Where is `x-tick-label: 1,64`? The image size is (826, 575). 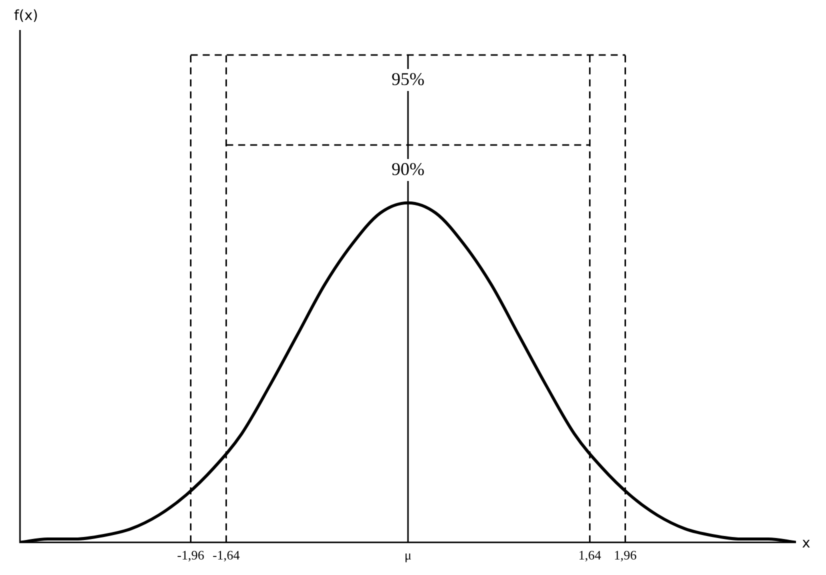
x-tick-label: 1,64 is located at coordinates (590, 555).